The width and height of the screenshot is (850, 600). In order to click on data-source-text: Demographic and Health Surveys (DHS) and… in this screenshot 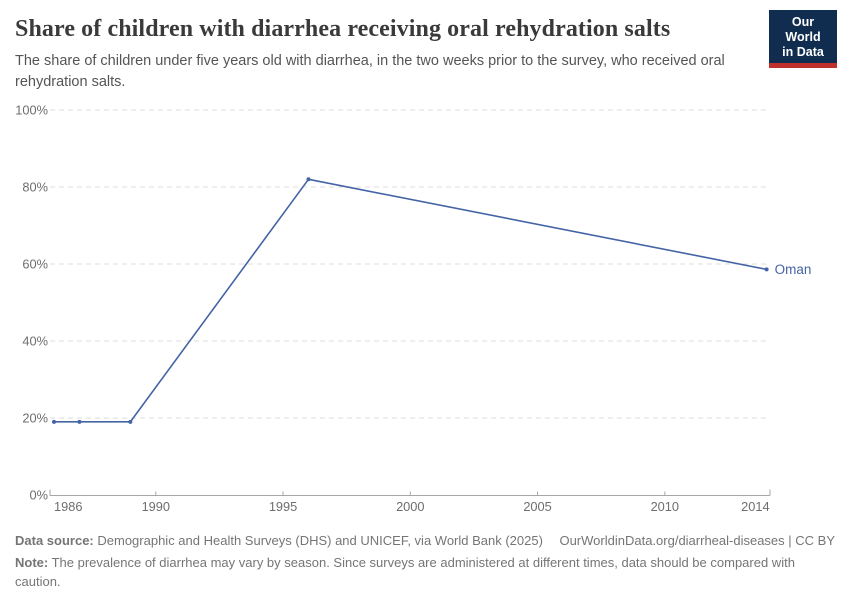, I will do `click(320, 540)`.